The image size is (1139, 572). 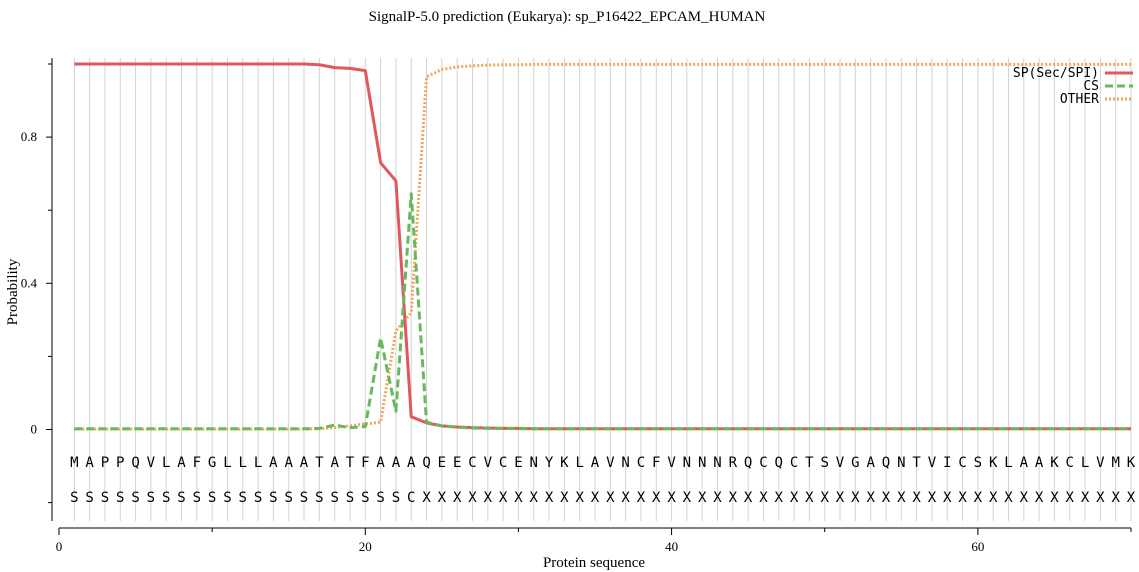 I want to click on sequence-residue: Y, so click(x=549, y=463).